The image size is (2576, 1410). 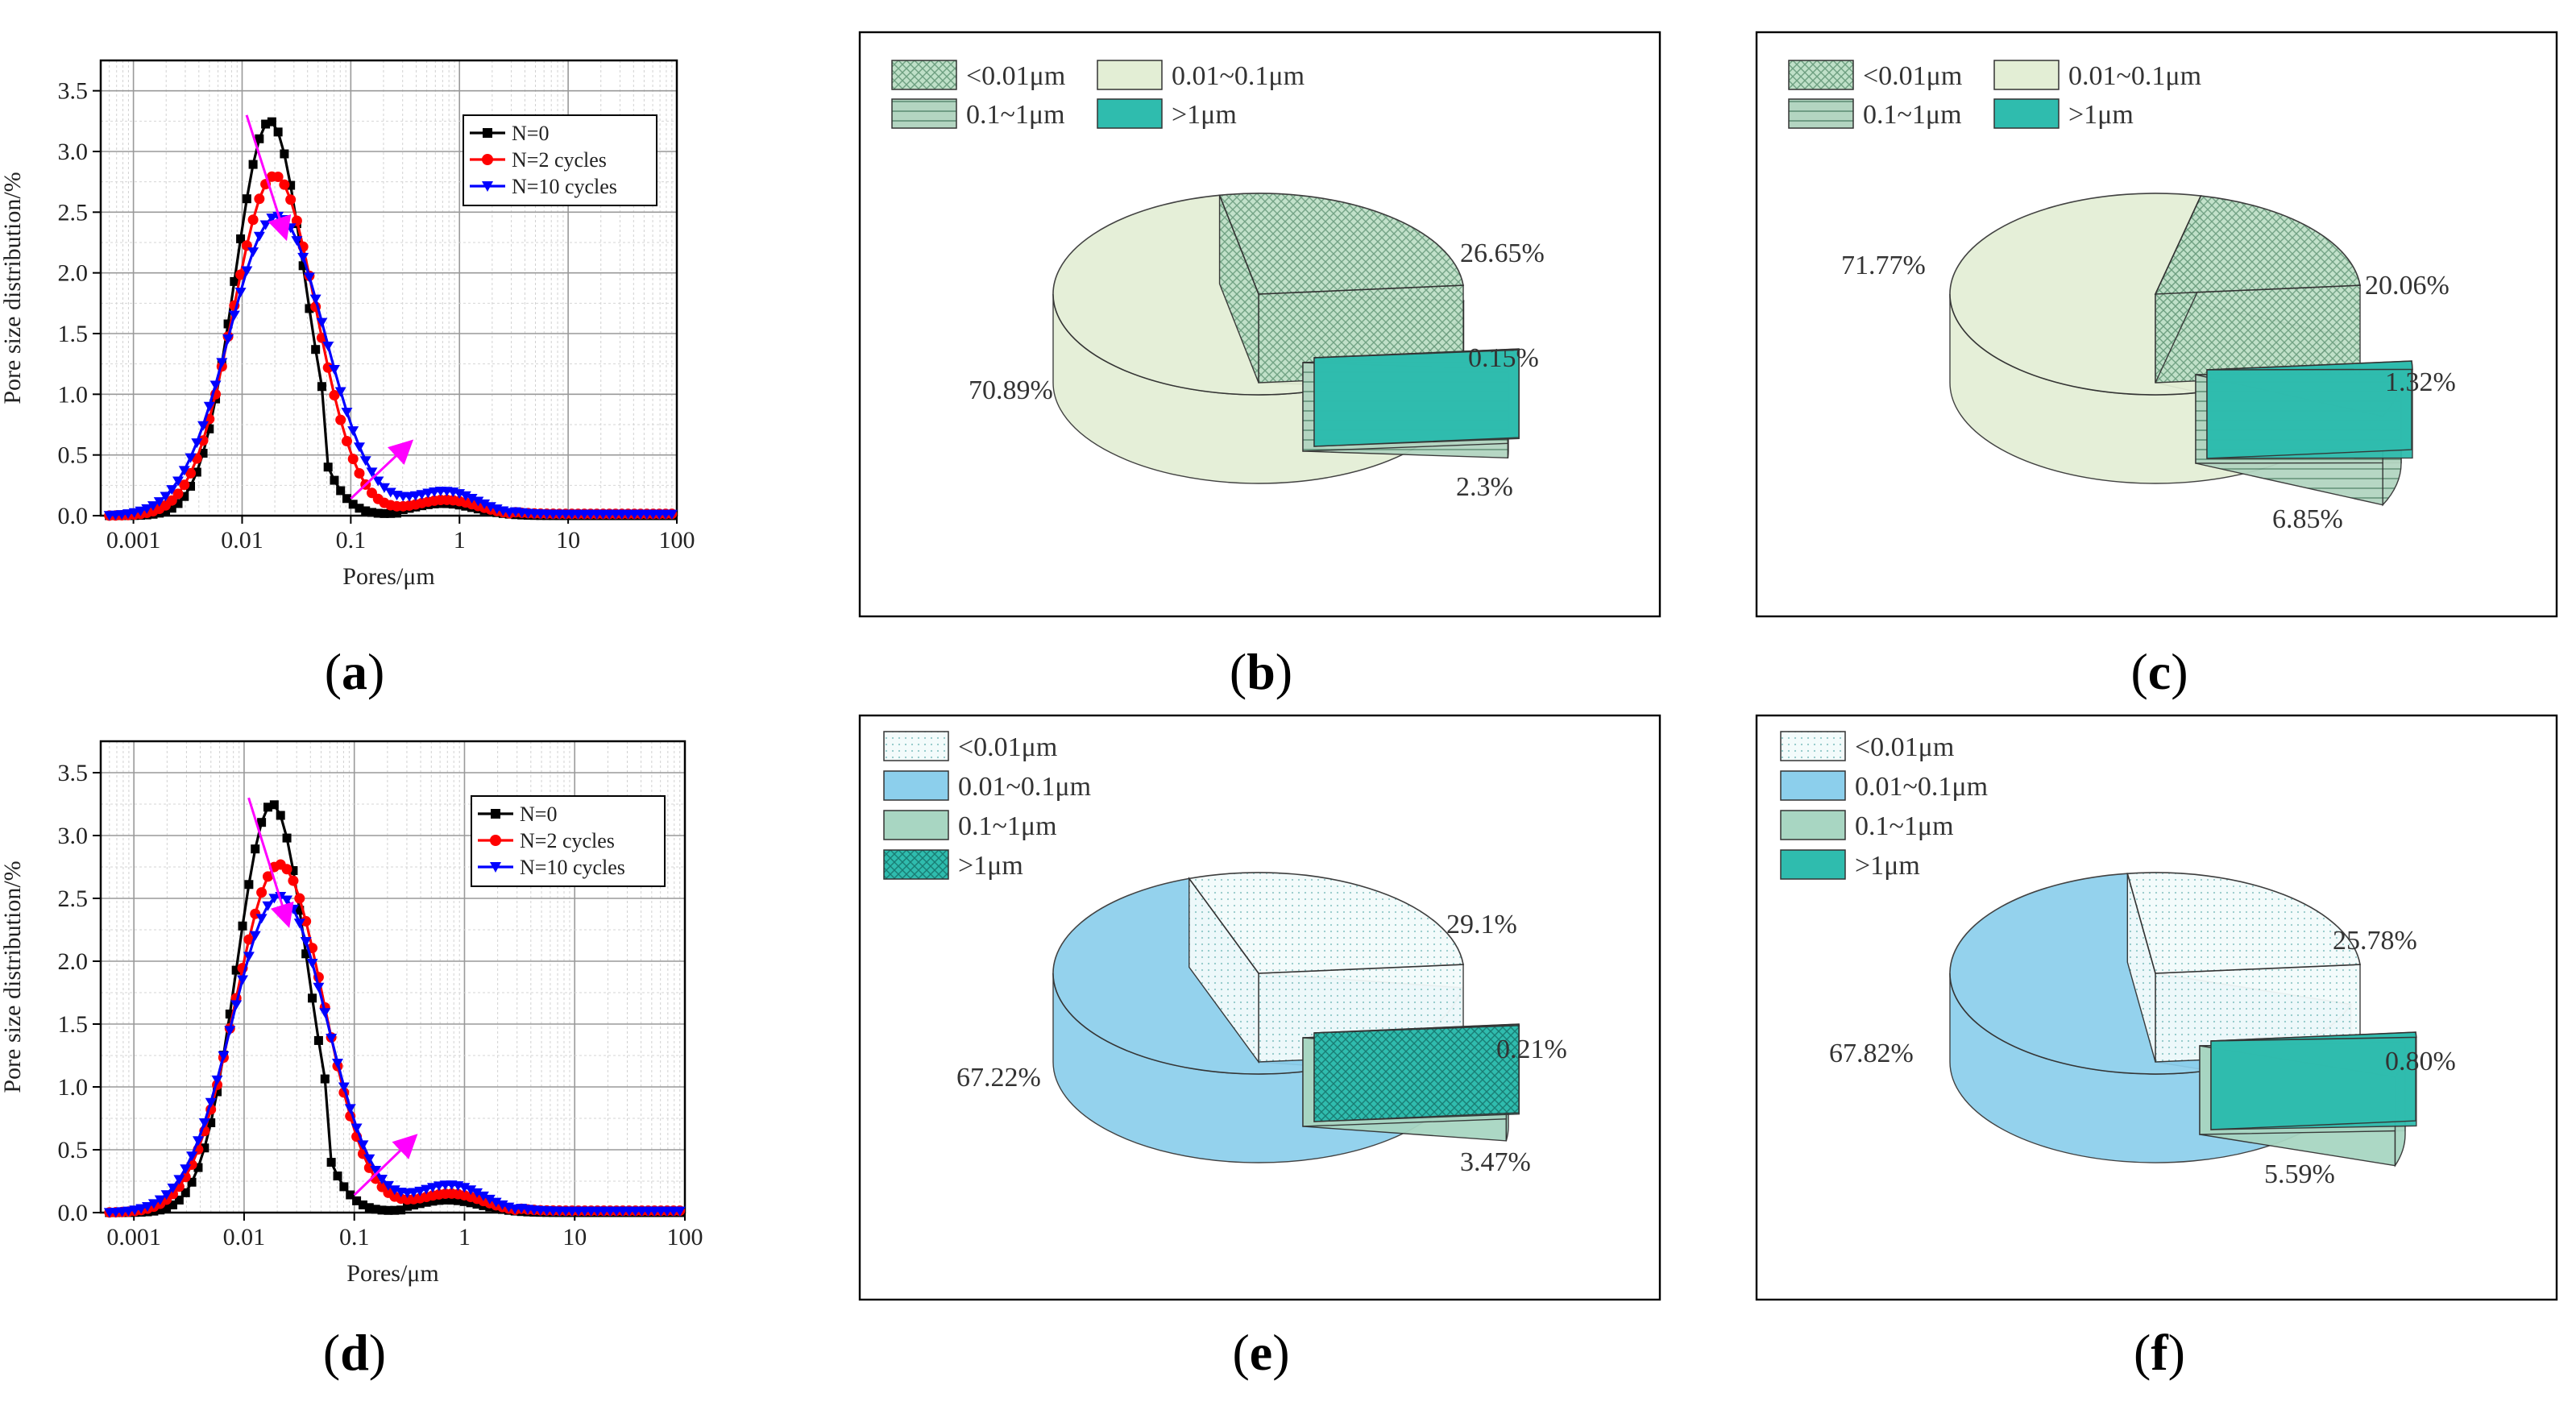 What do you see at coordinates (73, 773) in the screenshot?
I see `y-tick-label: 3.5` at bounding box center [73, 773].